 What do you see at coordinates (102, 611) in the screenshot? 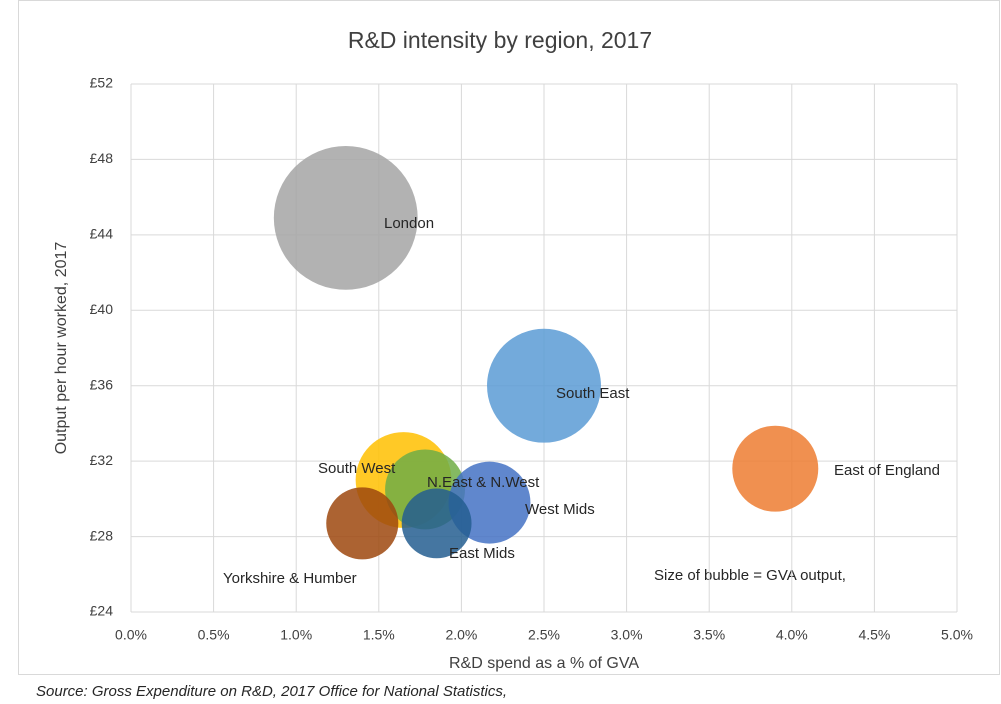
I see `y-tick-label: £24` at bounding box center [102, 611].